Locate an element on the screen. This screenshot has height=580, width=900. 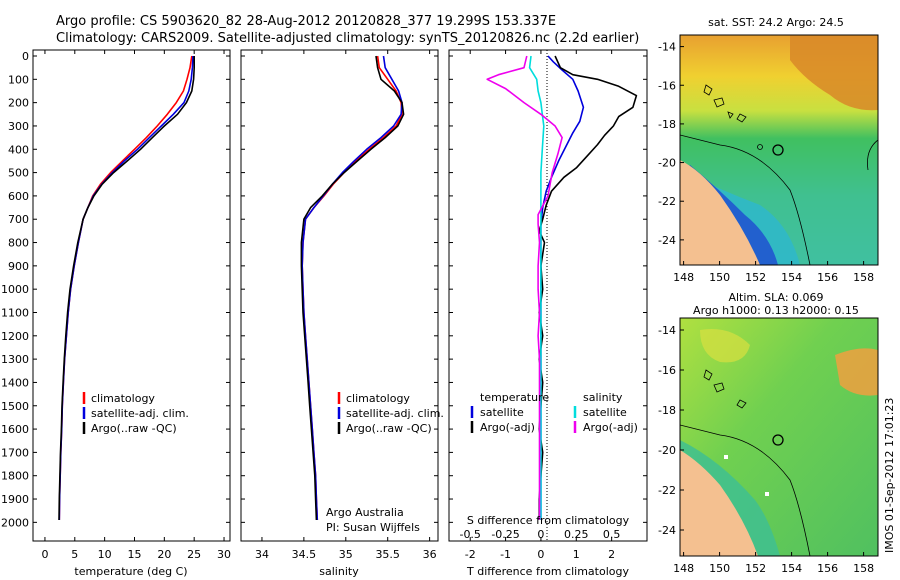
x-tick-label: 36 is located at coordinates (430, 554).